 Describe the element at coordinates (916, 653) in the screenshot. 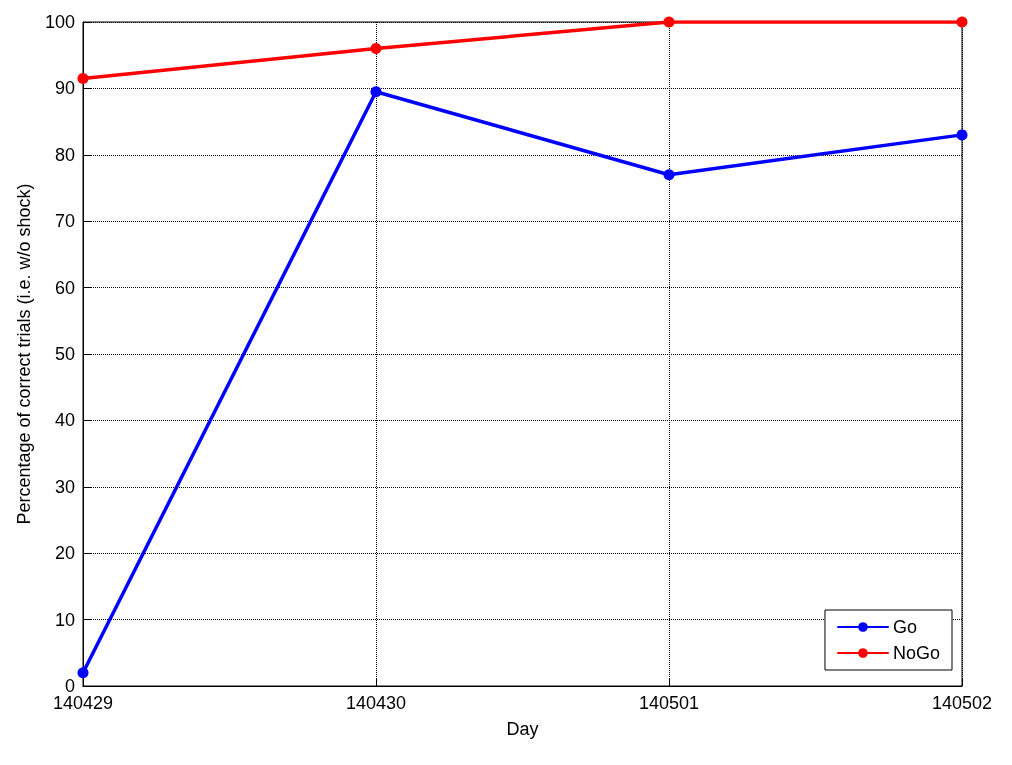

I see `legend-label: NoGo` at that location.